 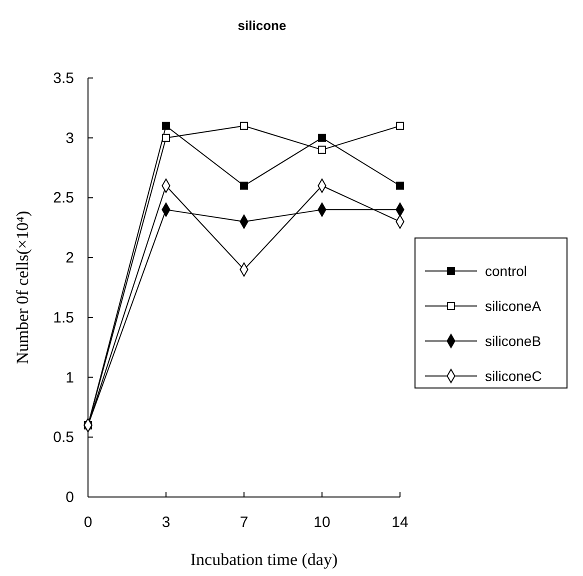 What do you see at coordinates (22, 287) in the screenshot?
I see `y-axis-title: Number 0f cells(×10⁴)` at bounding box center [22, 287].